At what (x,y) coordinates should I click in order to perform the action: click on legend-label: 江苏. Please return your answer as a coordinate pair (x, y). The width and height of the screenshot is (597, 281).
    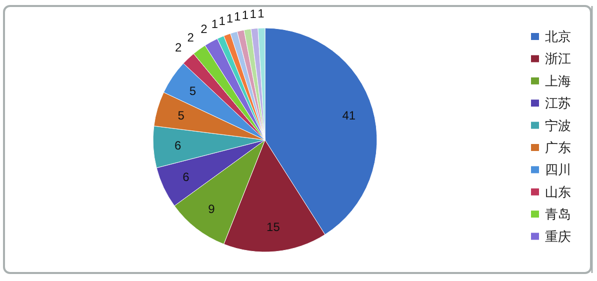
    Looking at the image, I should click on (558, 103).